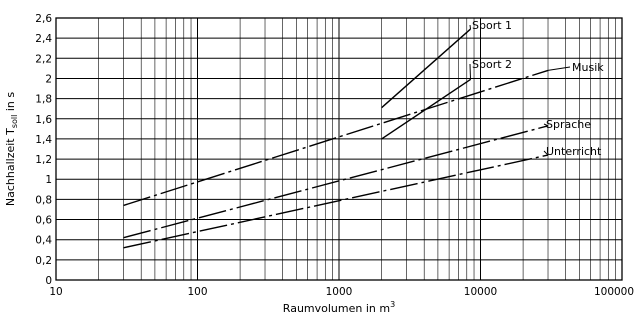  What do you see at coordinates (43, 19) in the screenshot?
I see `y-tick-label: 2,6` at bounding box center [43, 19].